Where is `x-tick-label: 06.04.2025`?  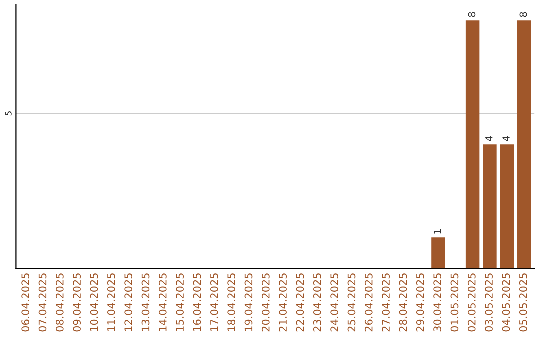
x-tick-label: 06.04.2025 is located at coordinates (26, 303).